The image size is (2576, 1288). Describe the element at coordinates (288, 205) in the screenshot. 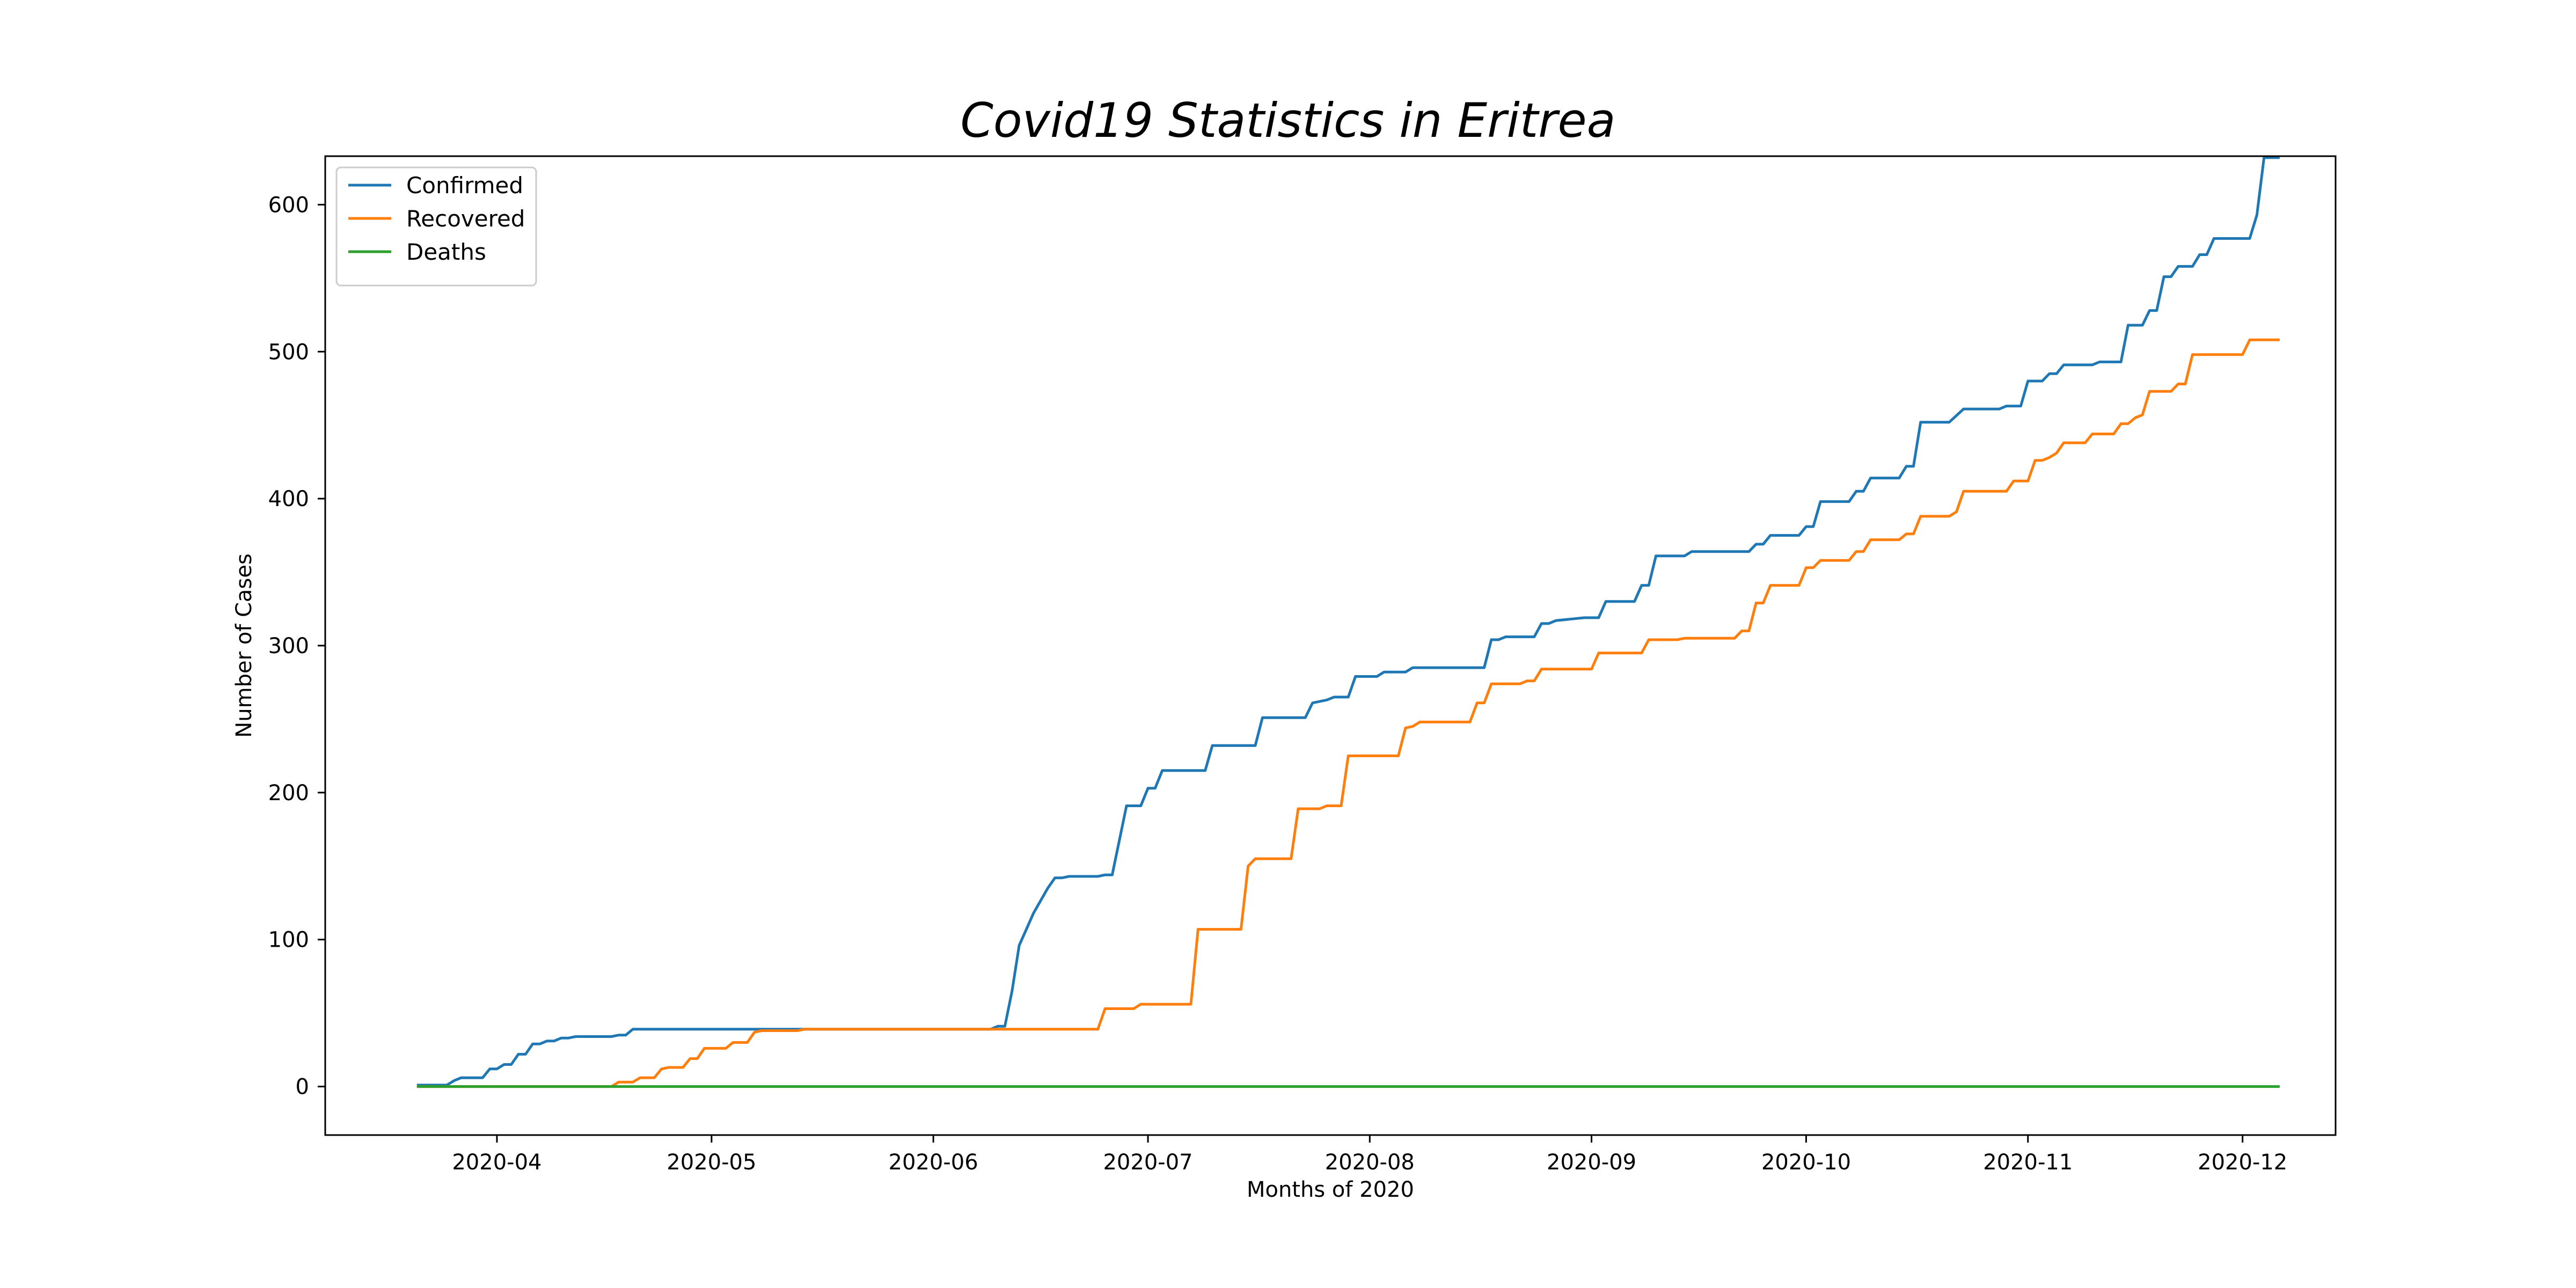

I see `y-tick-label: 600` at that location.